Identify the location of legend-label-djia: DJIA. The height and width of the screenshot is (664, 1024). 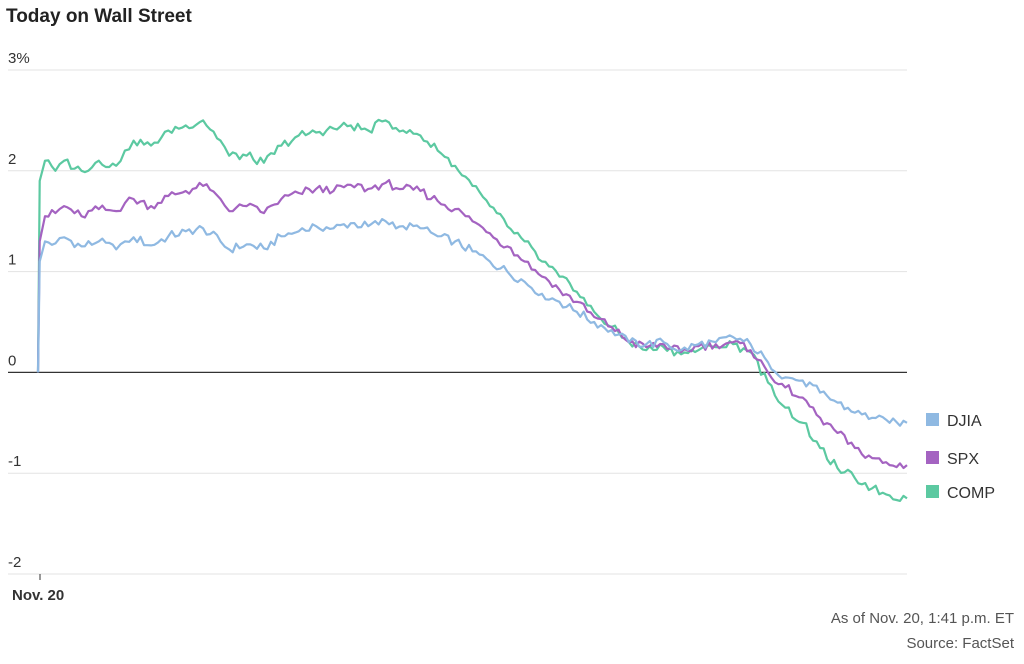
(964, 421).